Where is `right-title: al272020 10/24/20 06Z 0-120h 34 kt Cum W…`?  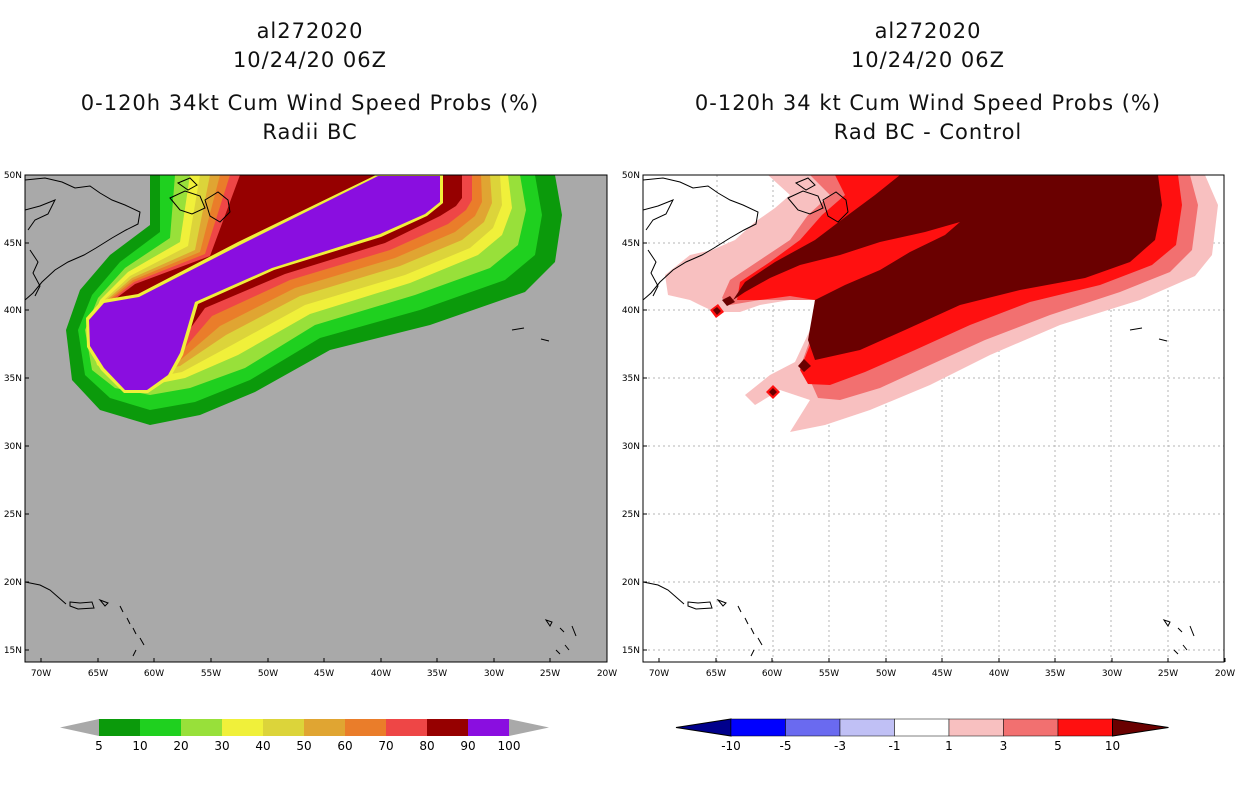 right-title: al272020 10/24/20 06Z 0-120h 34 kt Cum W… is located at coordinates (927, 82).